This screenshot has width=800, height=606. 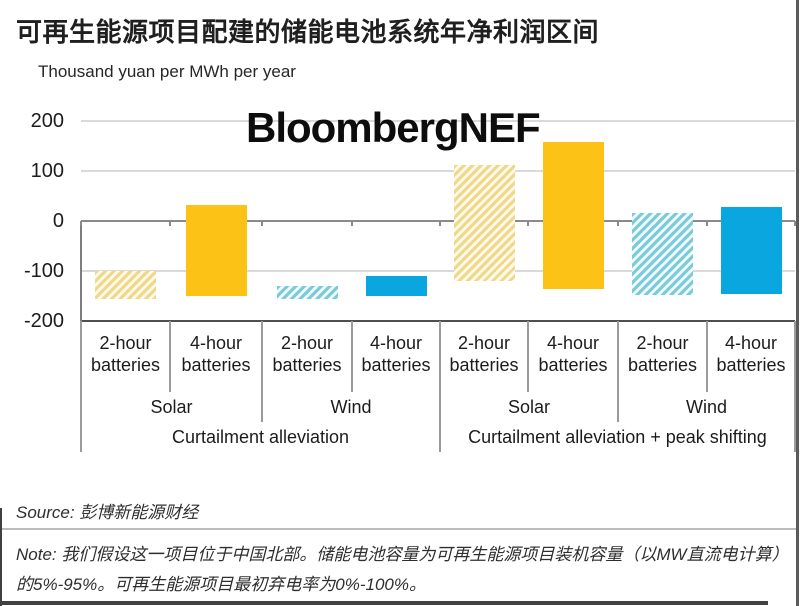 What do you see at coordinates (39, 554) in the screenshot?
I see `note-prefix: Note:` at bounding box center [39, 554].